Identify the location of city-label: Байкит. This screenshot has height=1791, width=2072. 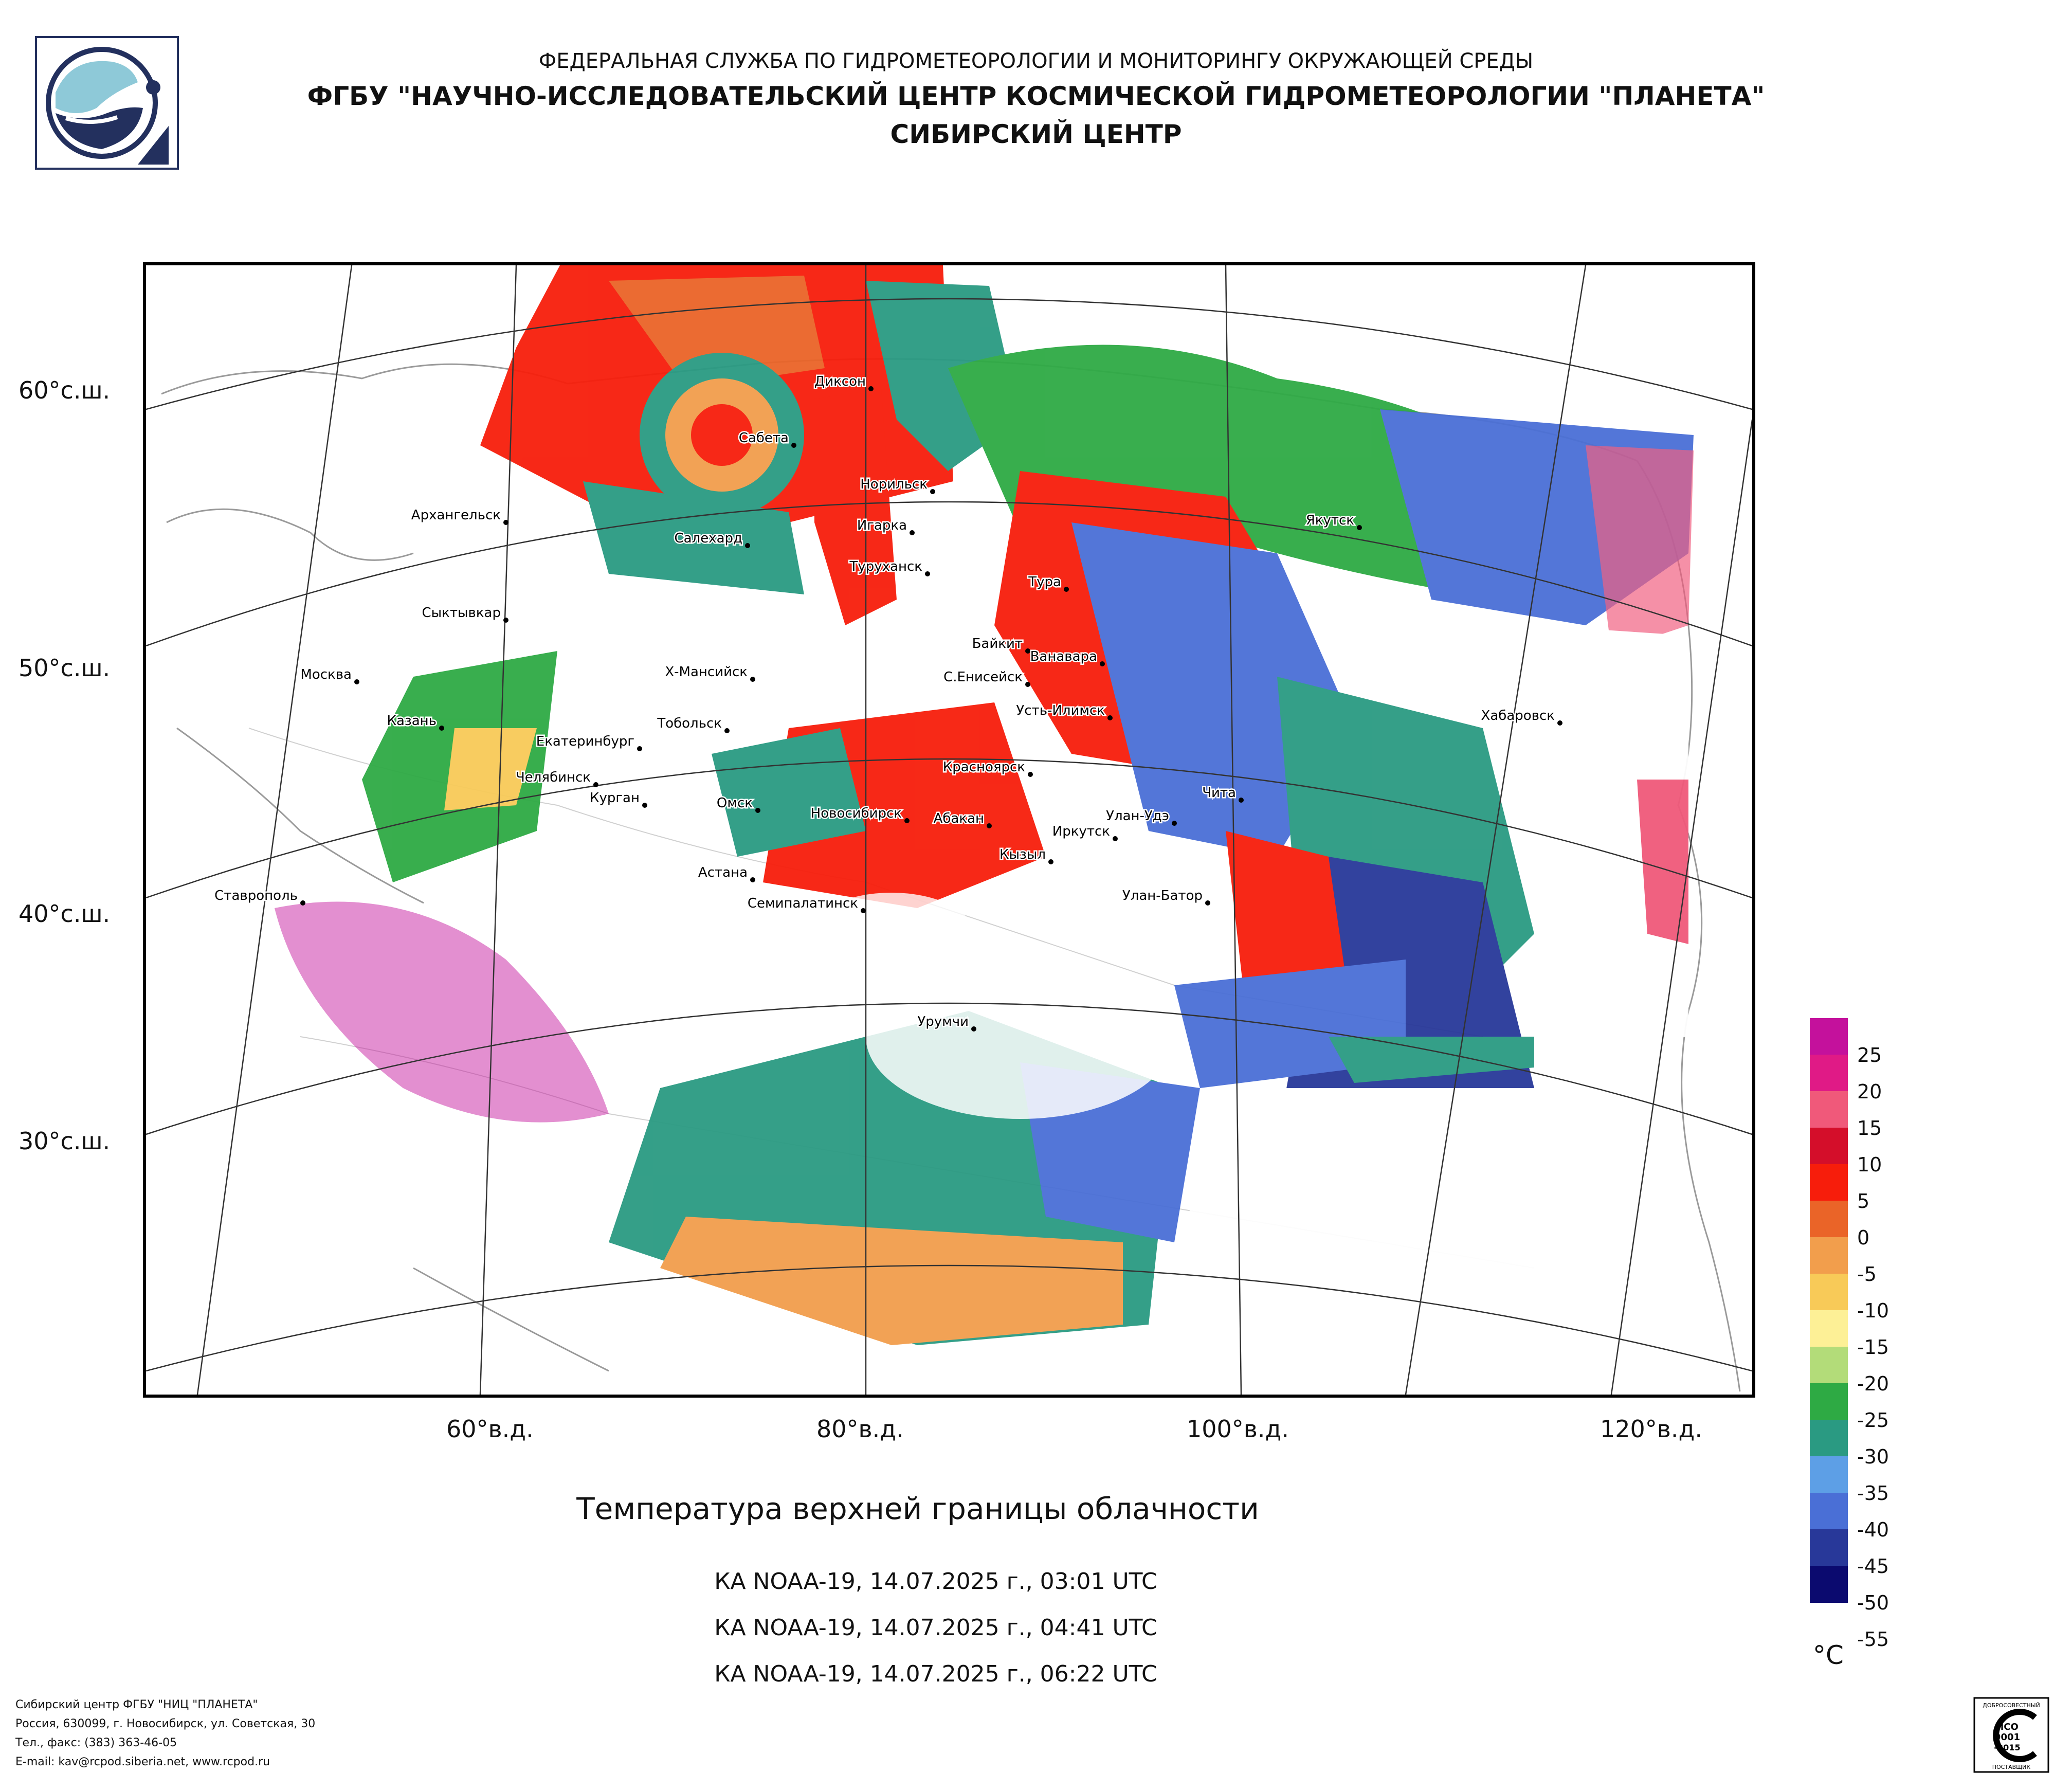
(997, 644).